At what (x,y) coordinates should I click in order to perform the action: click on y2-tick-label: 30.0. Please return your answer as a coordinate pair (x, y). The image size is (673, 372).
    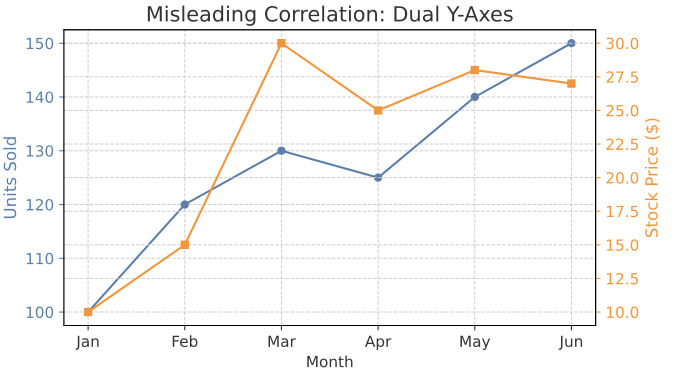
    Looking at the image, I should click on (622, 44).